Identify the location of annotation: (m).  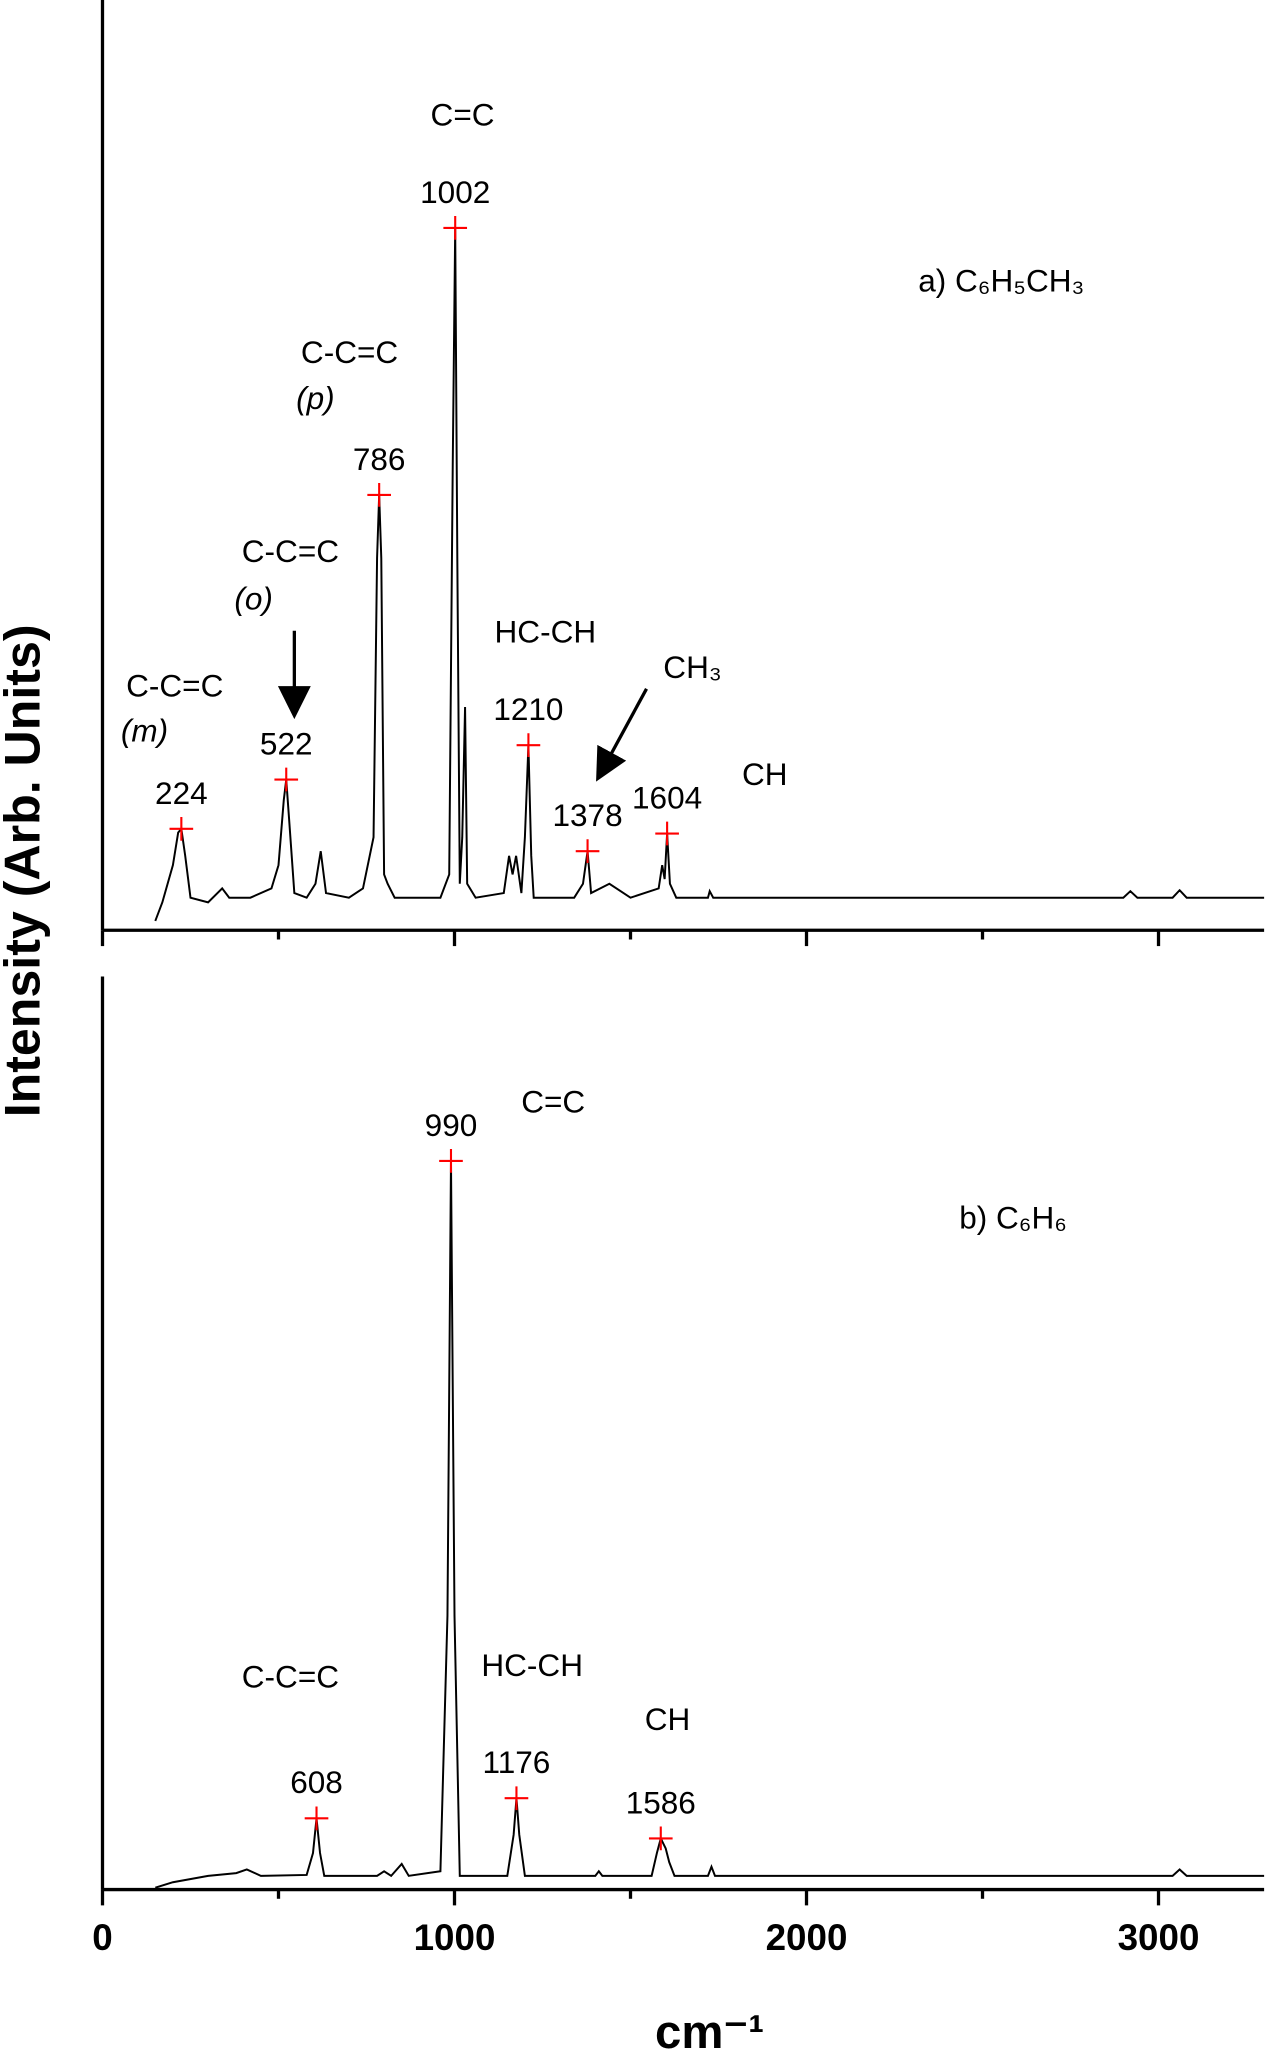
(144, 731).